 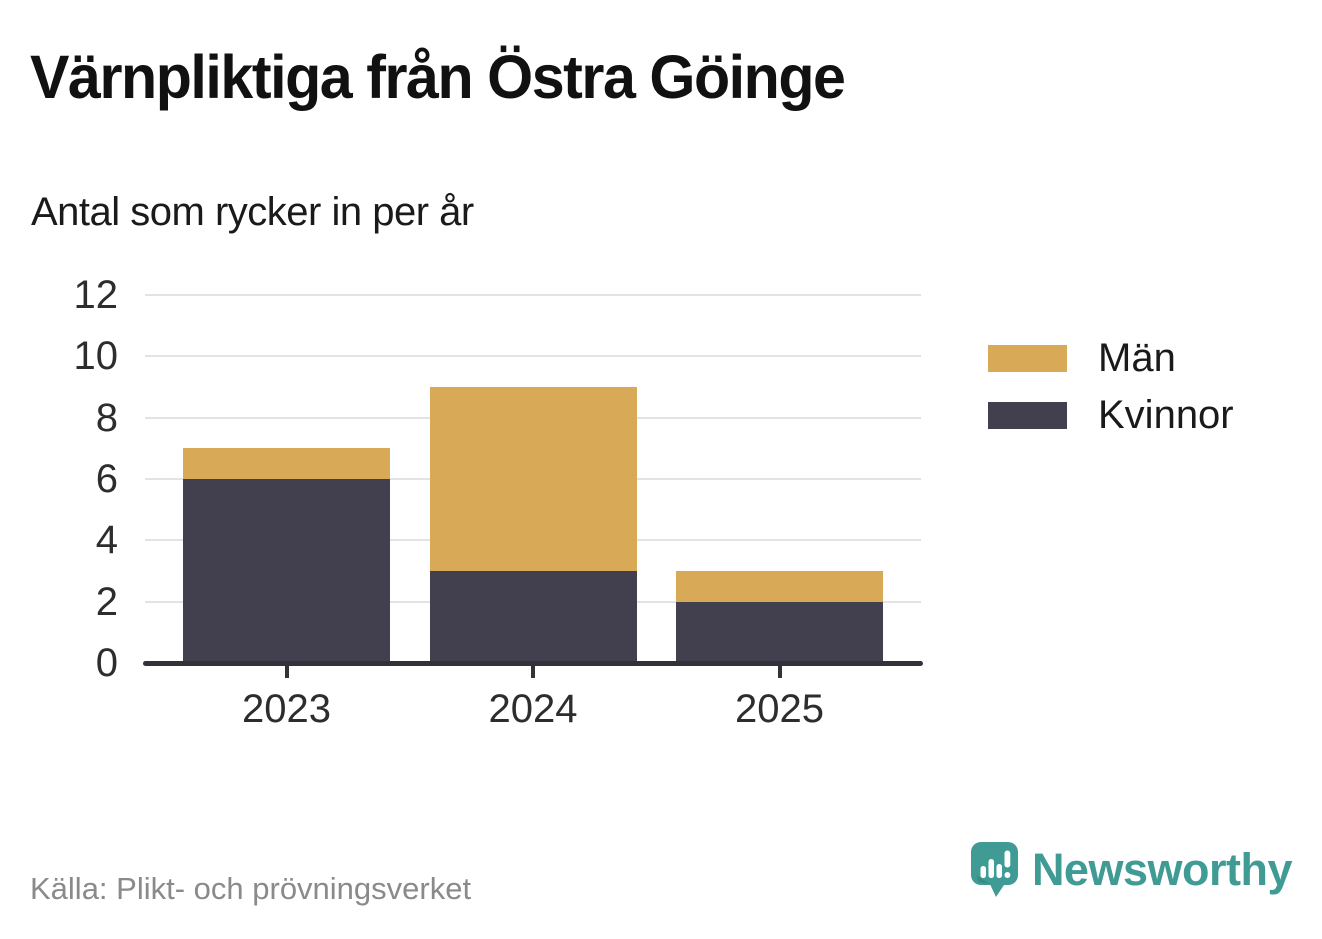 I want to click on x-tick-2023, so click(x=286, y=671).